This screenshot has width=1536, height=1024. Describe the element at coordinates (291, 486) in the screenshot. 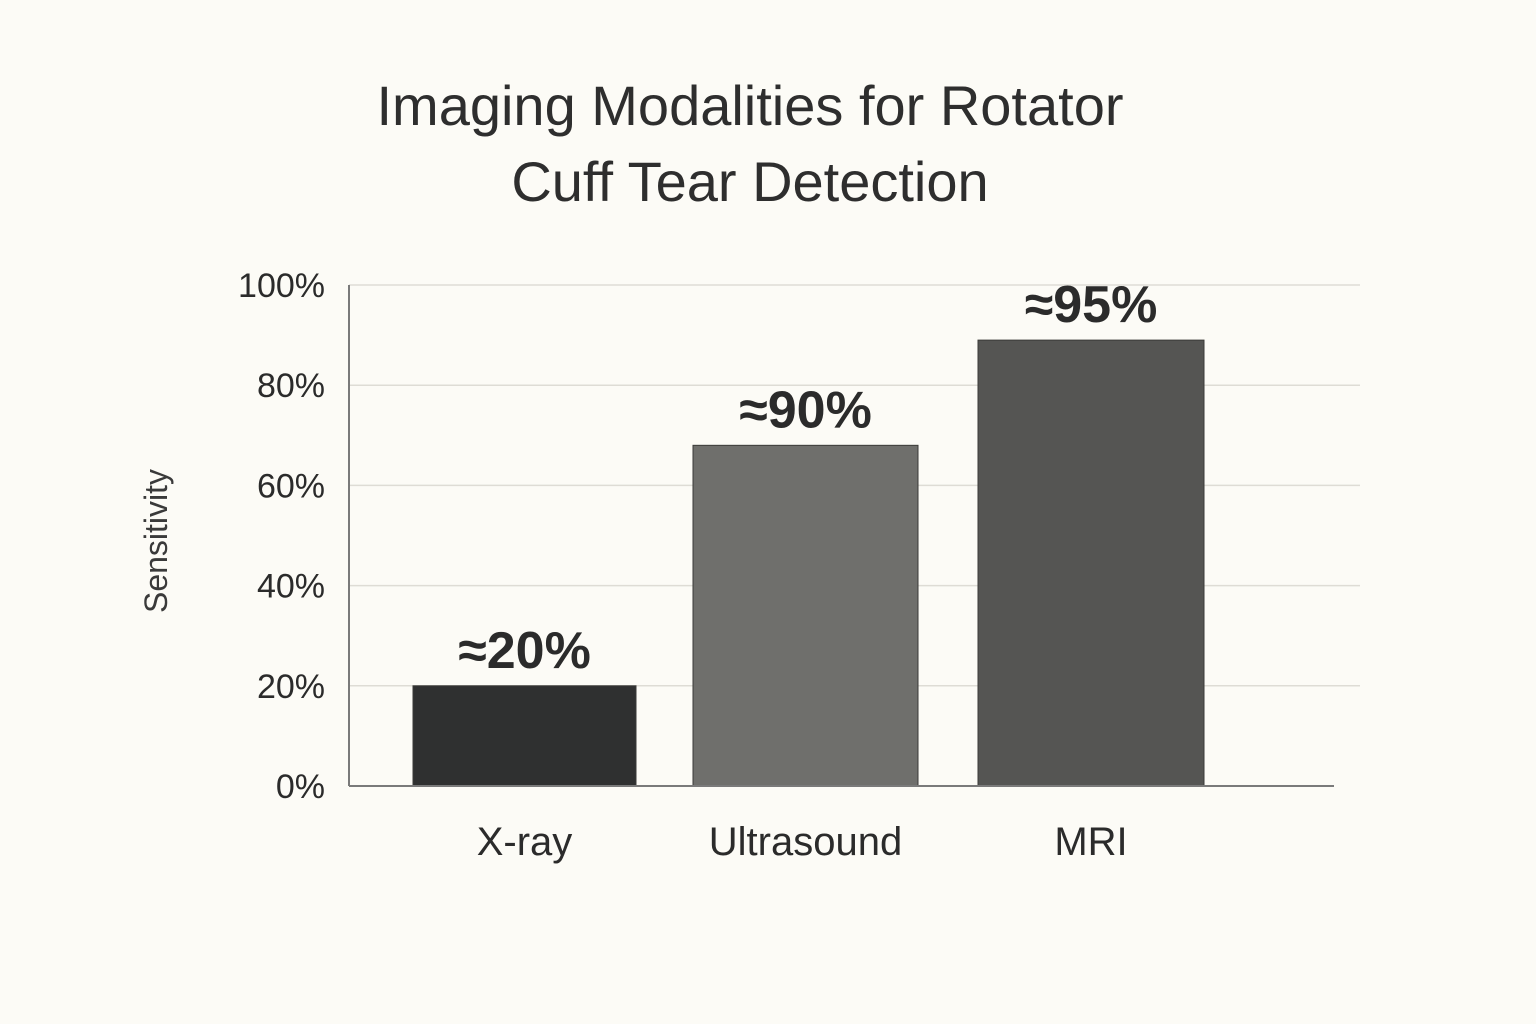

I see `y-tick-label: 60%` at that location.